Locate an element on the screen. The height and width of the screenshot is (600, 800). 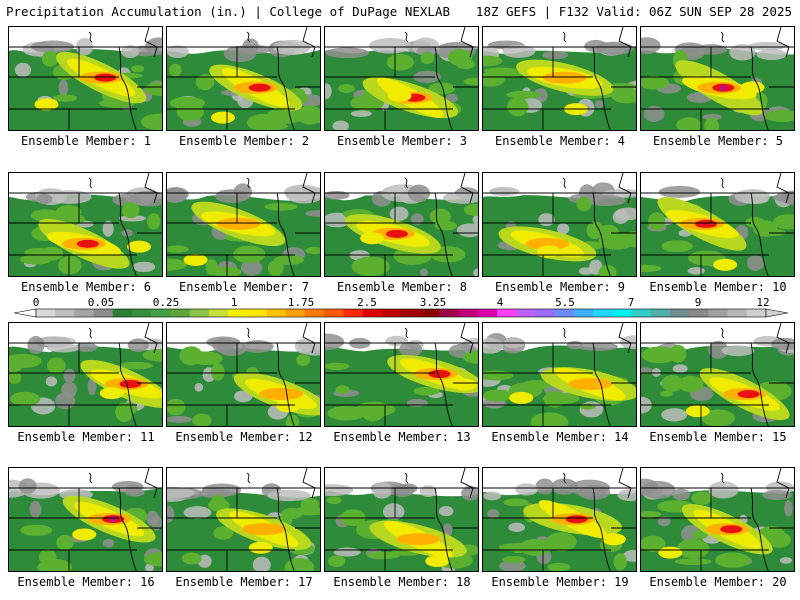
member-label-11: Ensemble Member: 11 is located at coordinates (86, 437).